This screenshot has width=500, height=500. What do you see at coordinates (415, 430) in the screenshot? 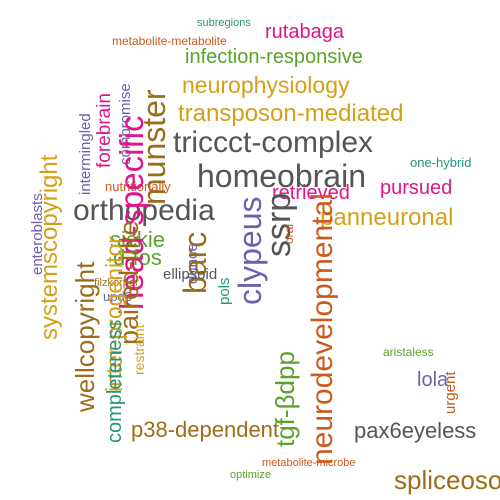
I see `word-37: pax6eyeless` at bounding box center [415, 430].